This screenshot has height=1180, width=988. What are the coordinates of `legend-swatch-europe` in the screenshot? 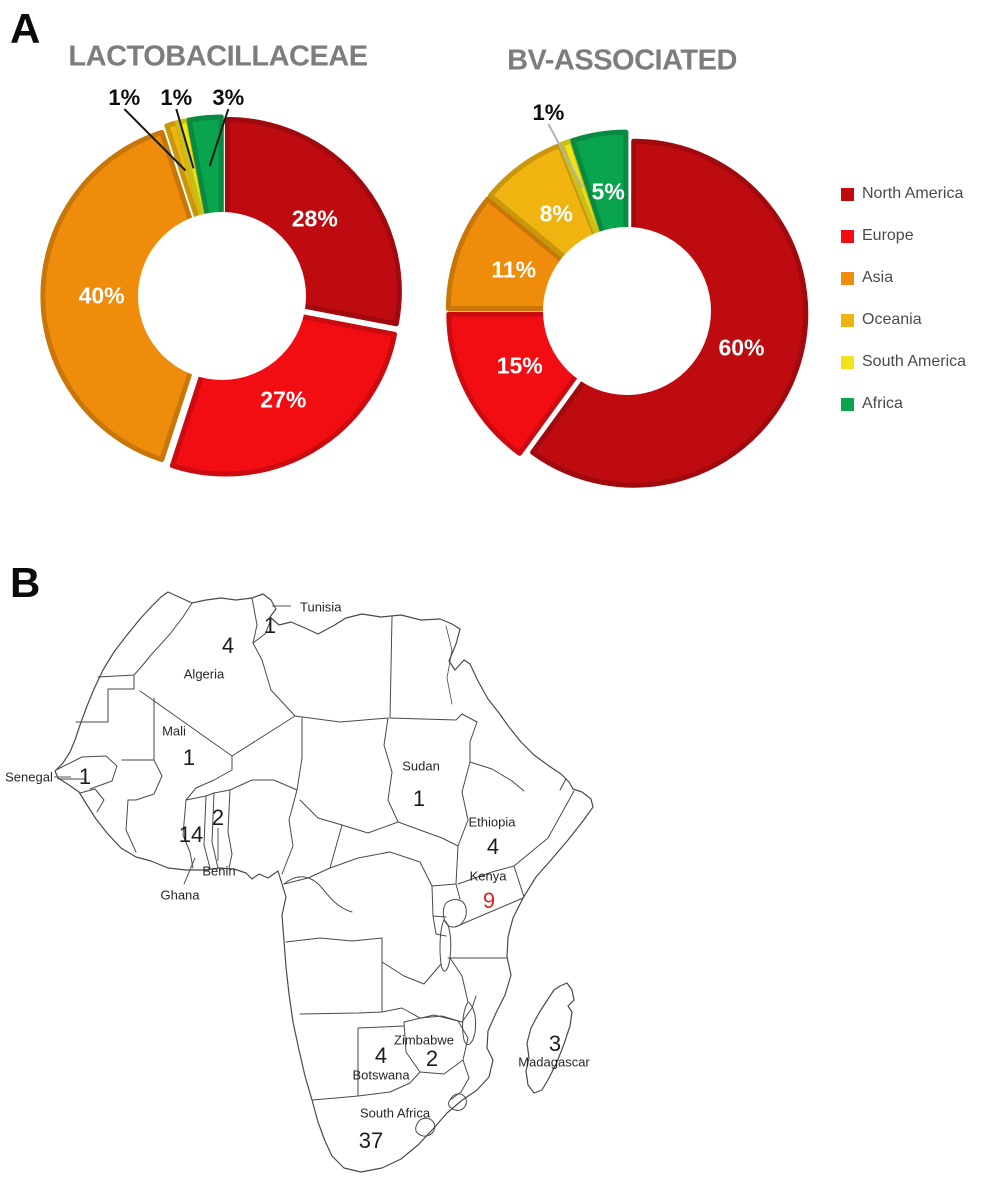 It's located at (847, 236).